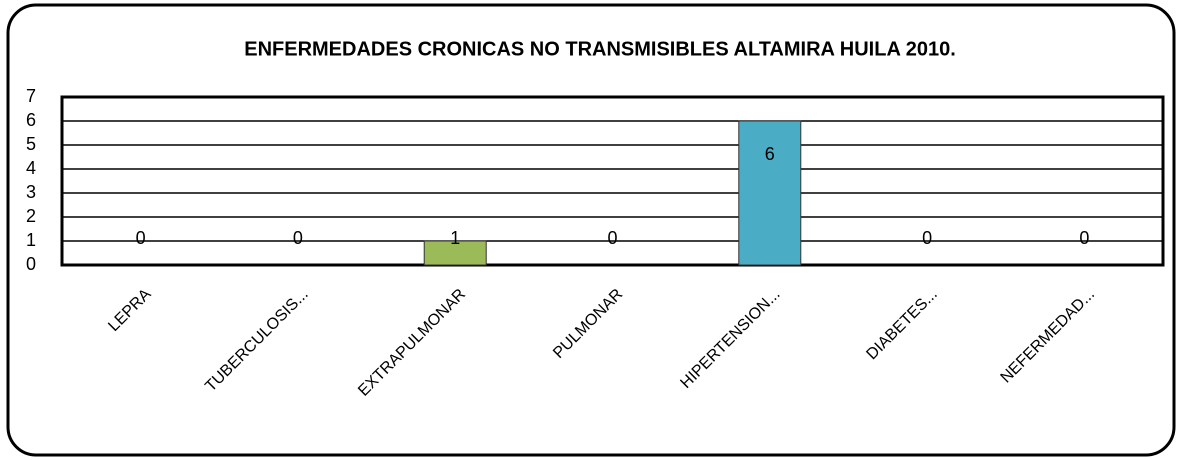 The image size is (1182, 460). Describe the element at coordinates (31, 96) in the screenshot. I see `y-tick-label: 7` at that location.